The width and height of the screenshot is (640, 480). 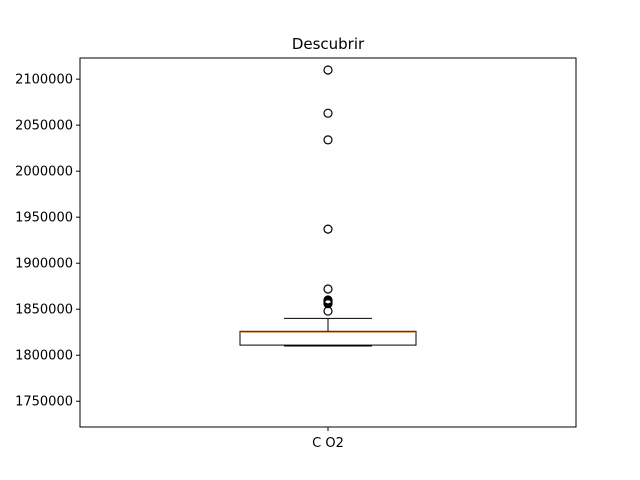 What do you see at coordinates (44, 356) in the screenshot?
I see `y-tick-label: 1800000` at bounding box center [44, 356].